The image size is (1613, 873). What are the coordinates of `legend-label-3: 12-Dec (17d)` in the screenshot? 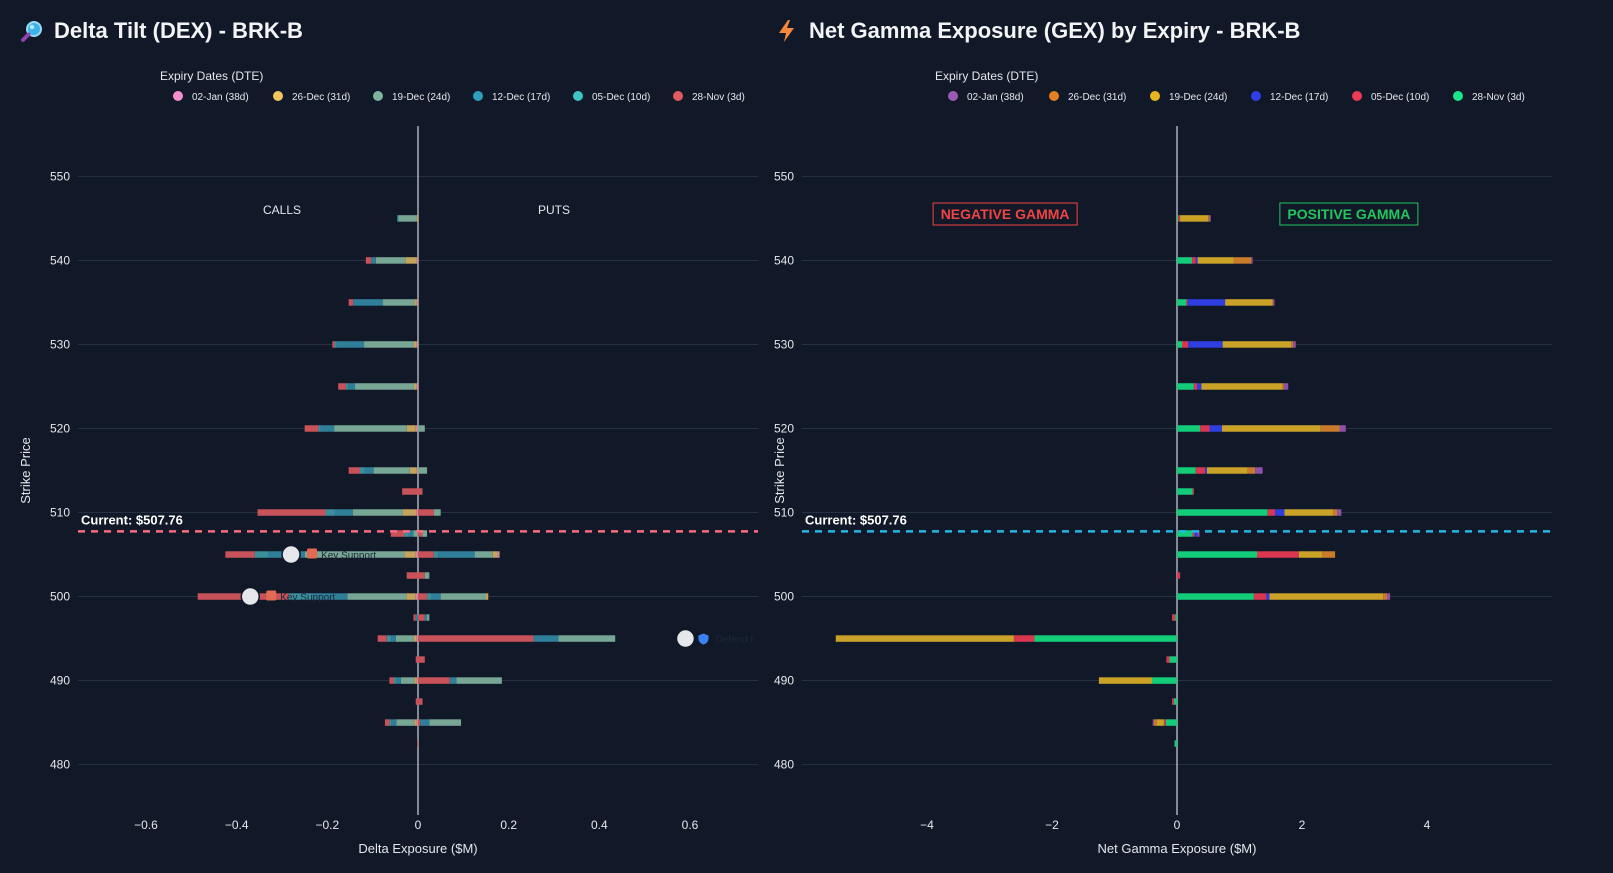 It's located at (521, 97).